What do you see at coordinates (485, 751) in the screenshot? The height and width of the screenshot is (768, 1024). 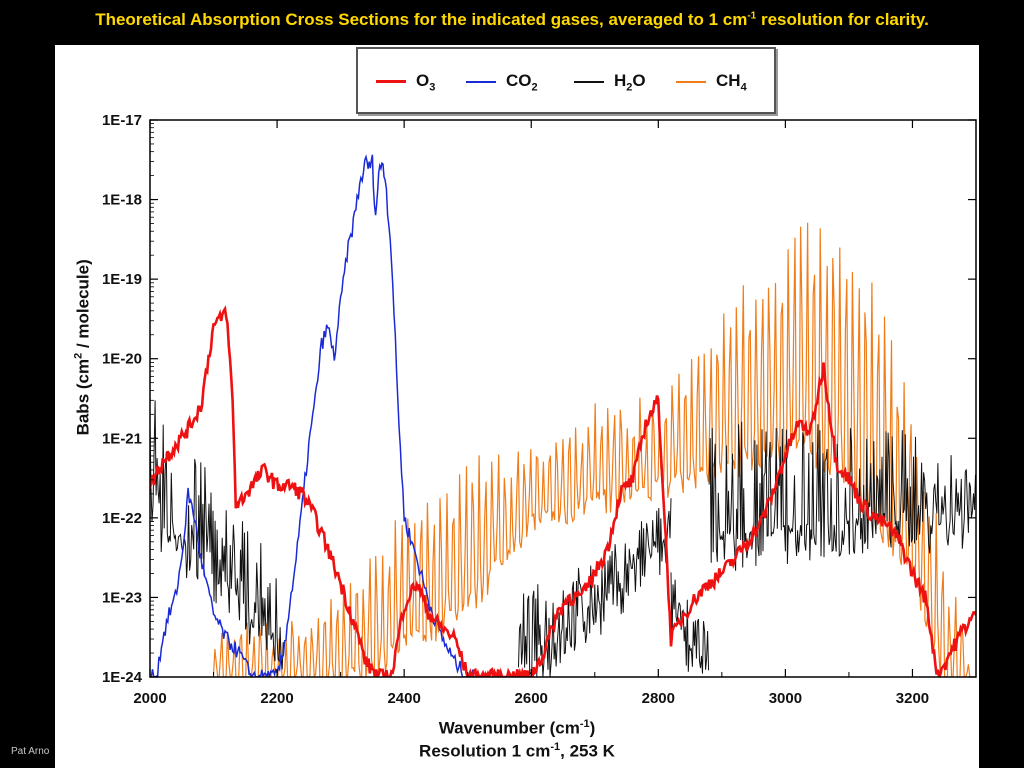 I see `resolution-text: Resolution 1 cm` at bounding box center [485, 751].